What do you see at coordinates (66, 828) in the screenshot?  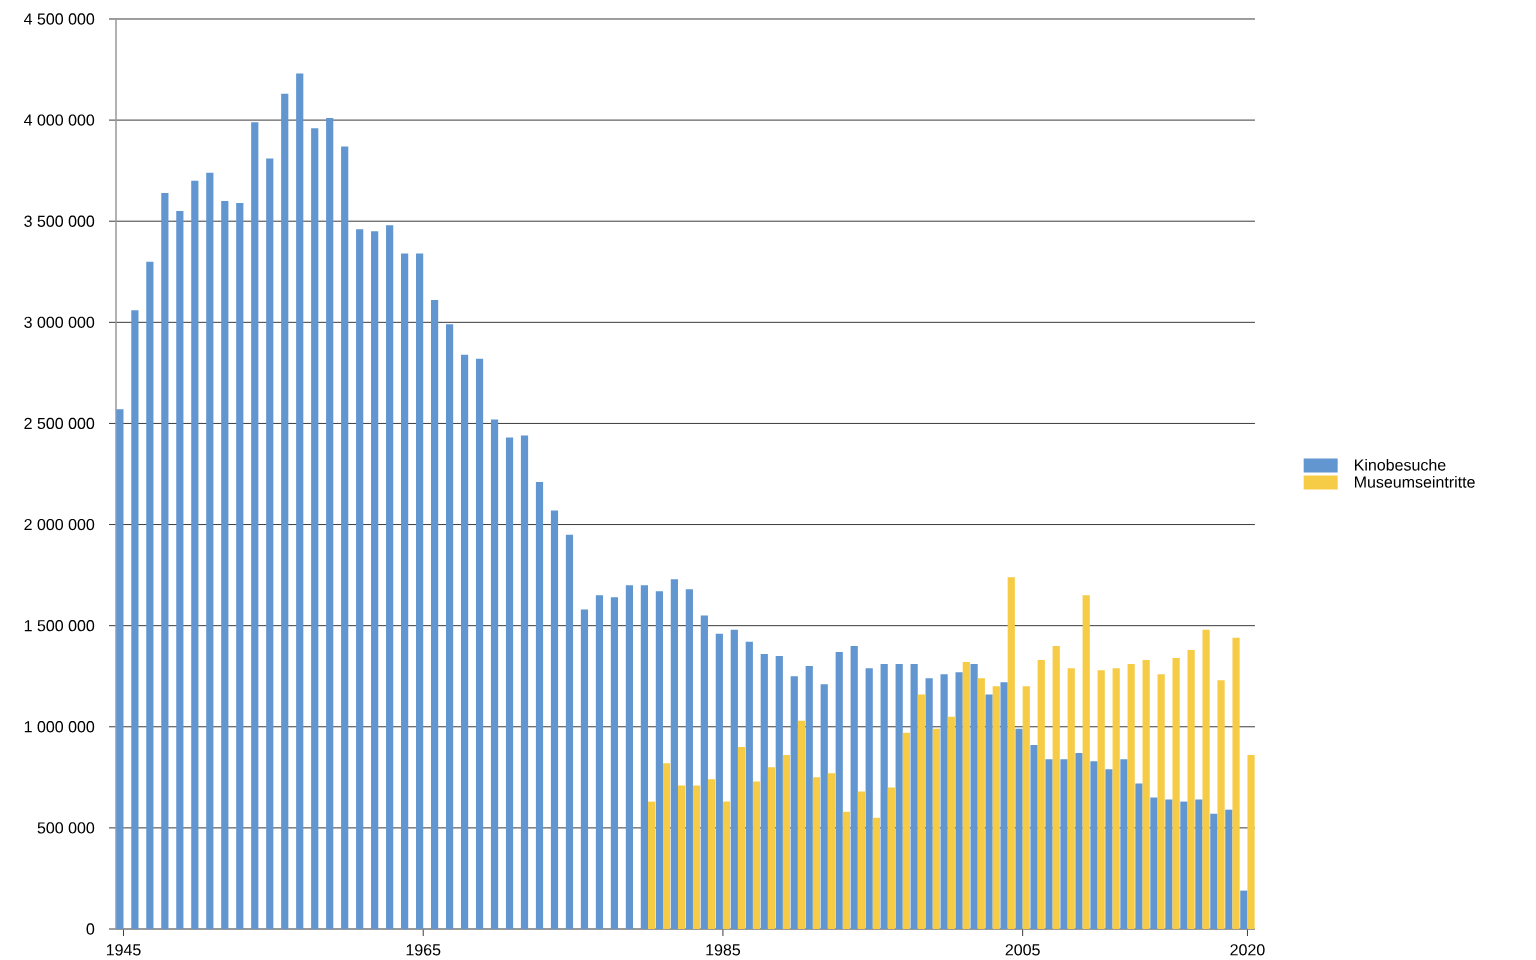 I see `y-tick-label: 500 000` at bounding box center [66, 828].